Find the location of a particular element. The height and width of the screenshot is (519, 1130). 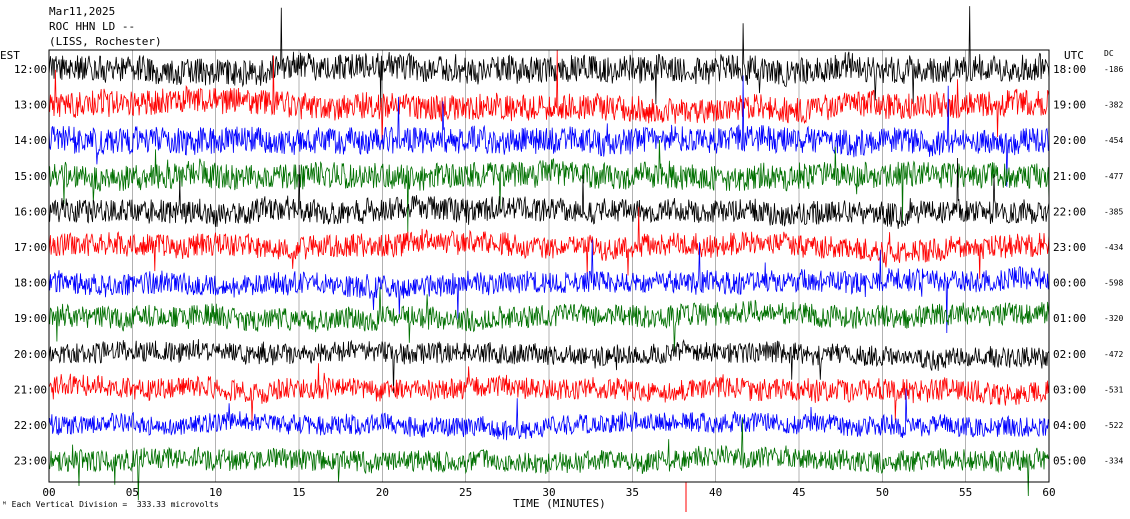

x-tick-label: 55 is located at coordinates (965, 492).